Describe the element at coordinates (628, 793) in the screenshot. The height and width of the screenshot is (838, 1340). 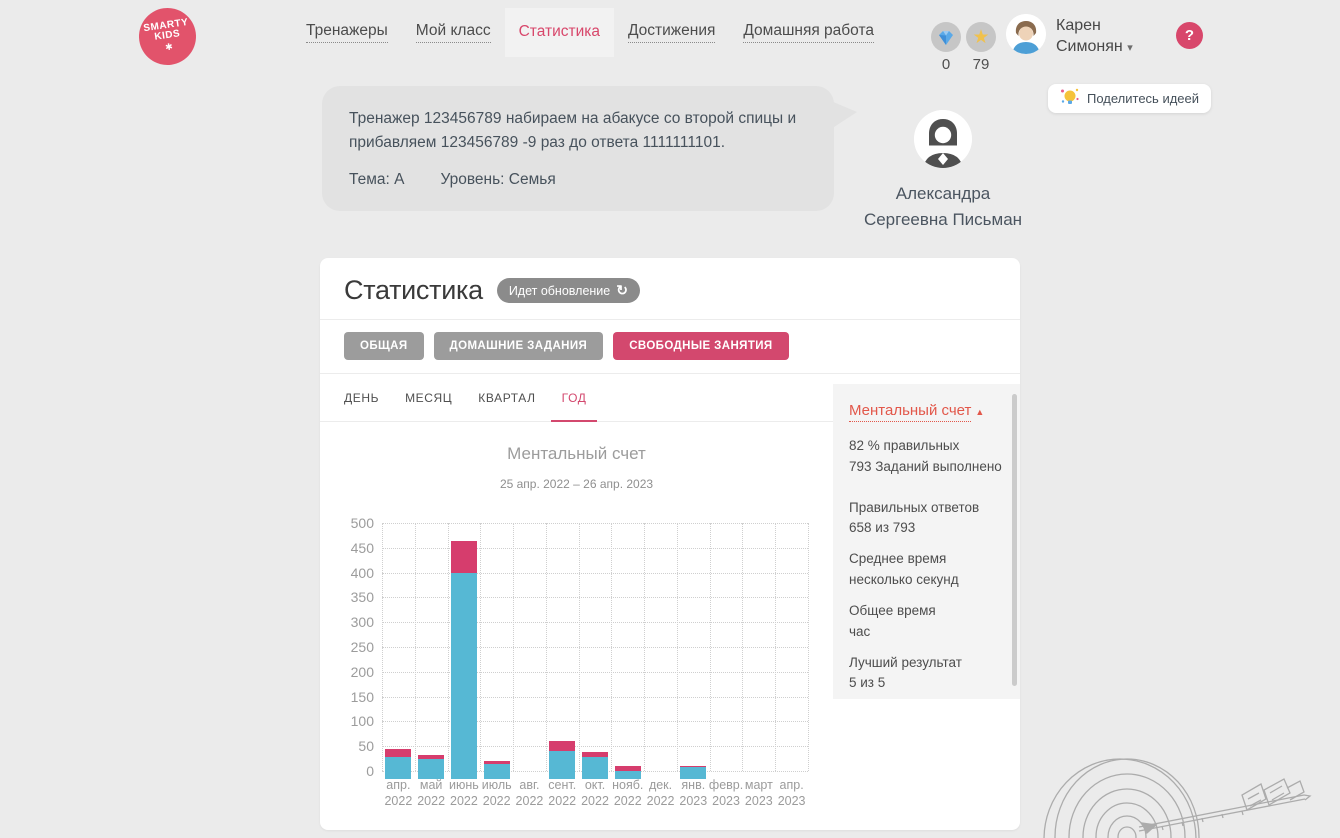
I see `x-tick-label: нояб. 2022` at that location.